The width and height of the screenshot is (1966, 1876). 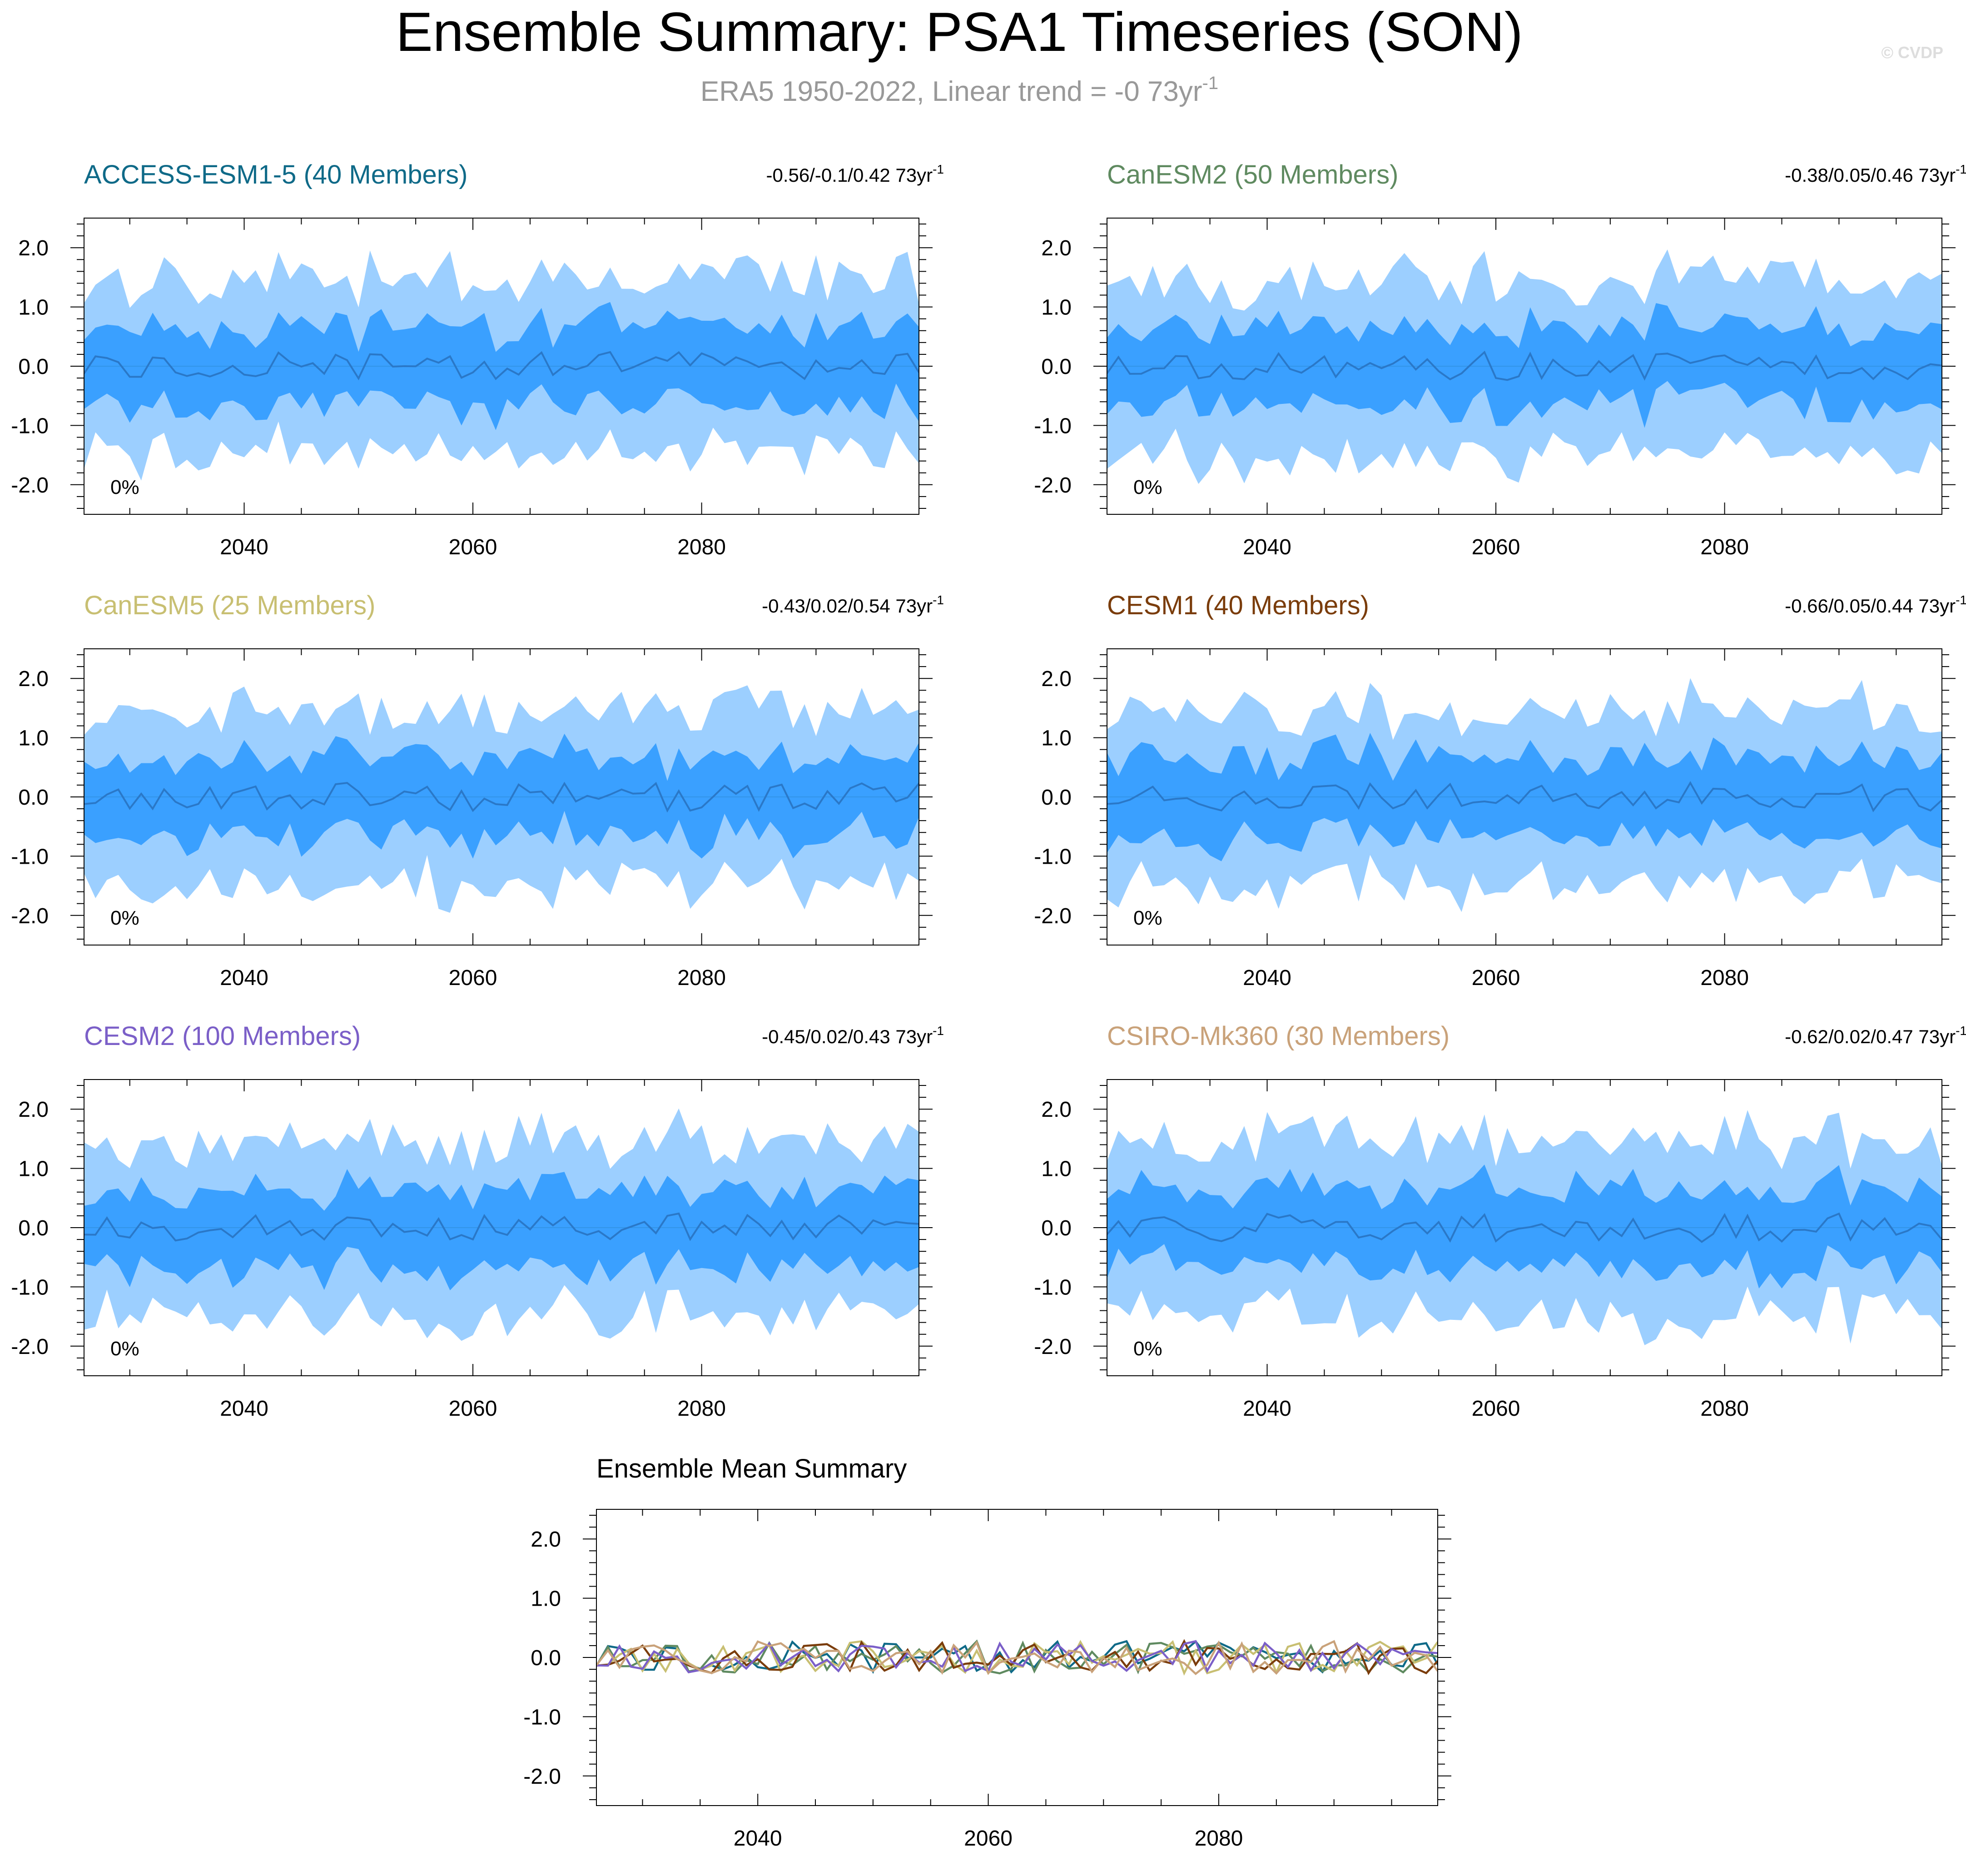 What do you see at coordinates (849, 175) in the screenshot?
I see `trend-text: -0.56/-0.1/0.42 73yr` at bounding box center [849, 175].